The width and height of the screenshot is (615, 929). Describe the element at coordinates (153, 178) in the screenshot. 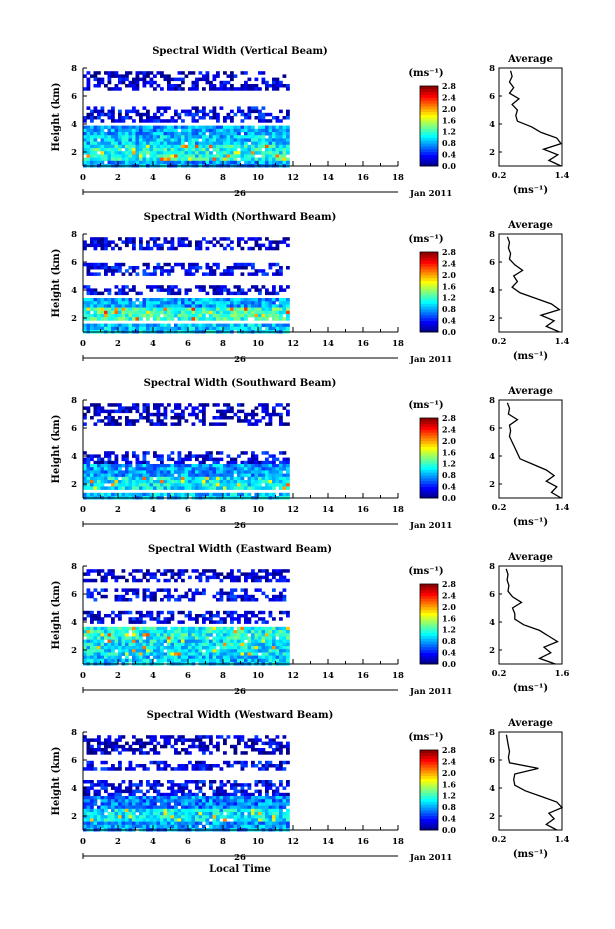

I see `x-tick-label: 4` at that location.